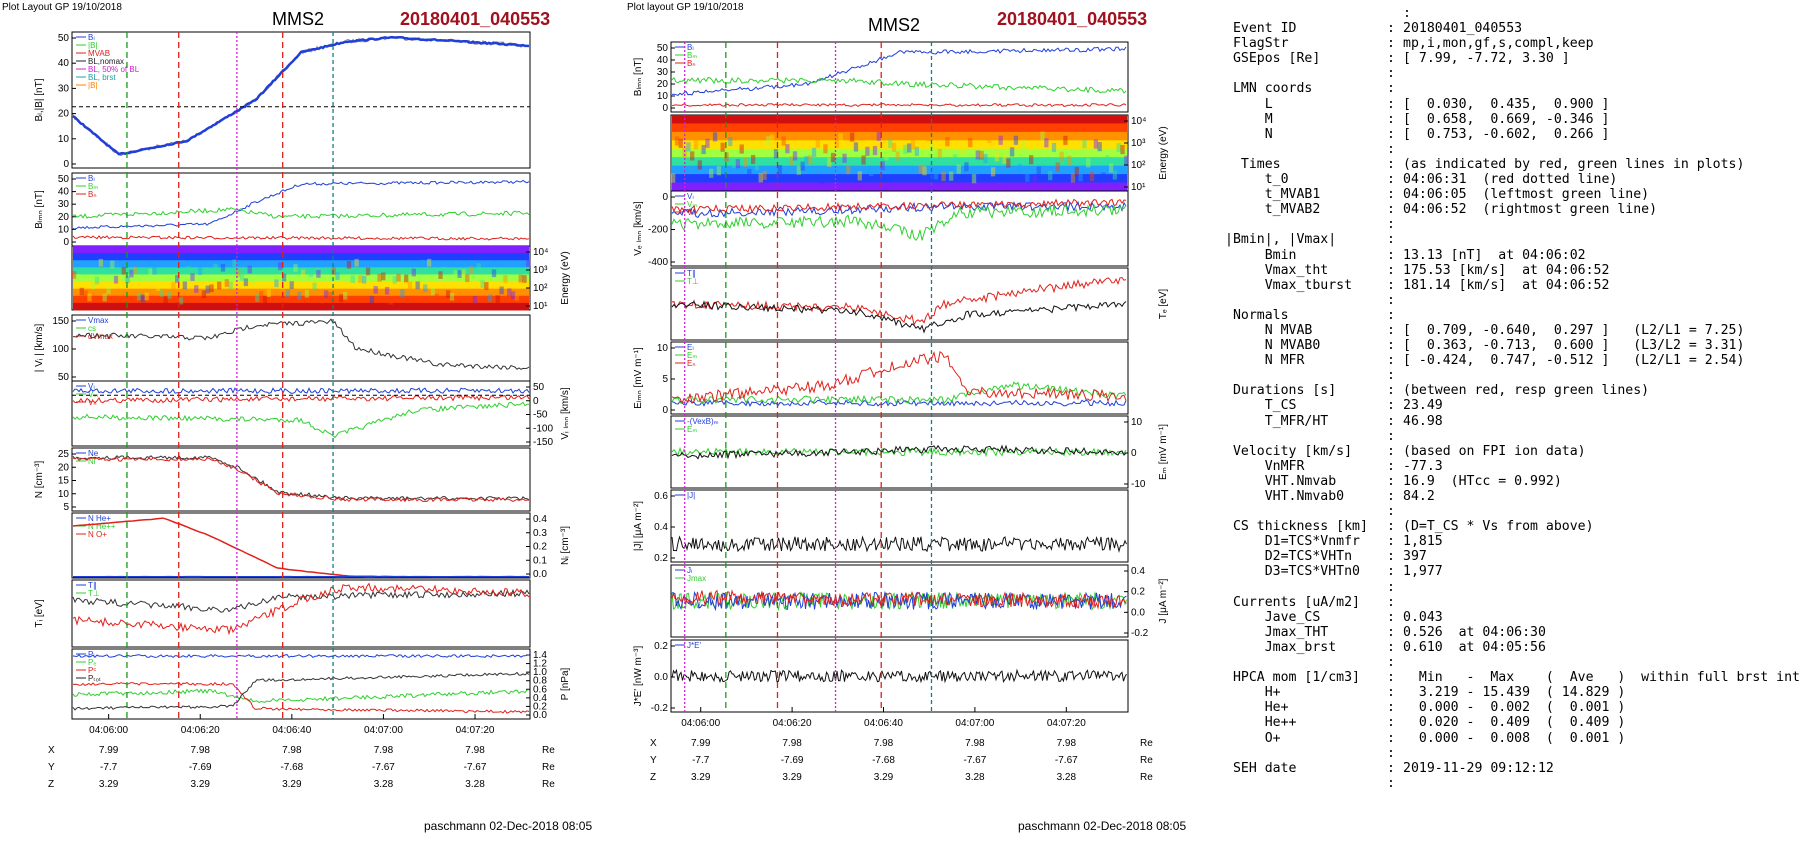 The width and height of the screenshot is (1804, 841). What do you see at coordinates (638, 378) in the screenshot?
I see `y-axis-label: Eₗₘₙ [mV m⁻¹]` at bounding box center [638, 378].